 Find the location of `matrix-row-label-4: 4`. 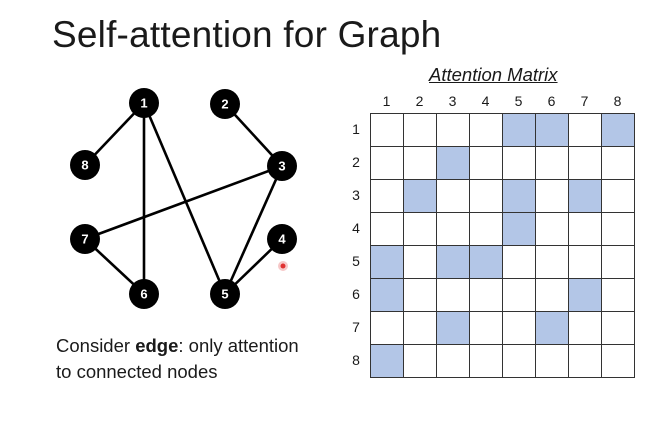

matrix-row-label-4: 4 is located at coordinates (356, 228).